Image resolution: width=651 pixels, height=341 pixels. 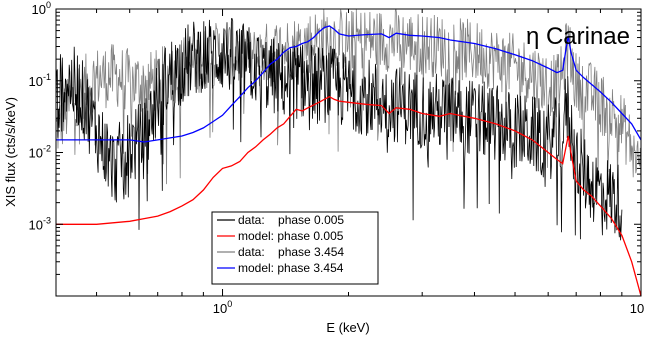 I want to click on y-axis-label: XIS flux (cts/s/keV), so click(x=10, y=152).